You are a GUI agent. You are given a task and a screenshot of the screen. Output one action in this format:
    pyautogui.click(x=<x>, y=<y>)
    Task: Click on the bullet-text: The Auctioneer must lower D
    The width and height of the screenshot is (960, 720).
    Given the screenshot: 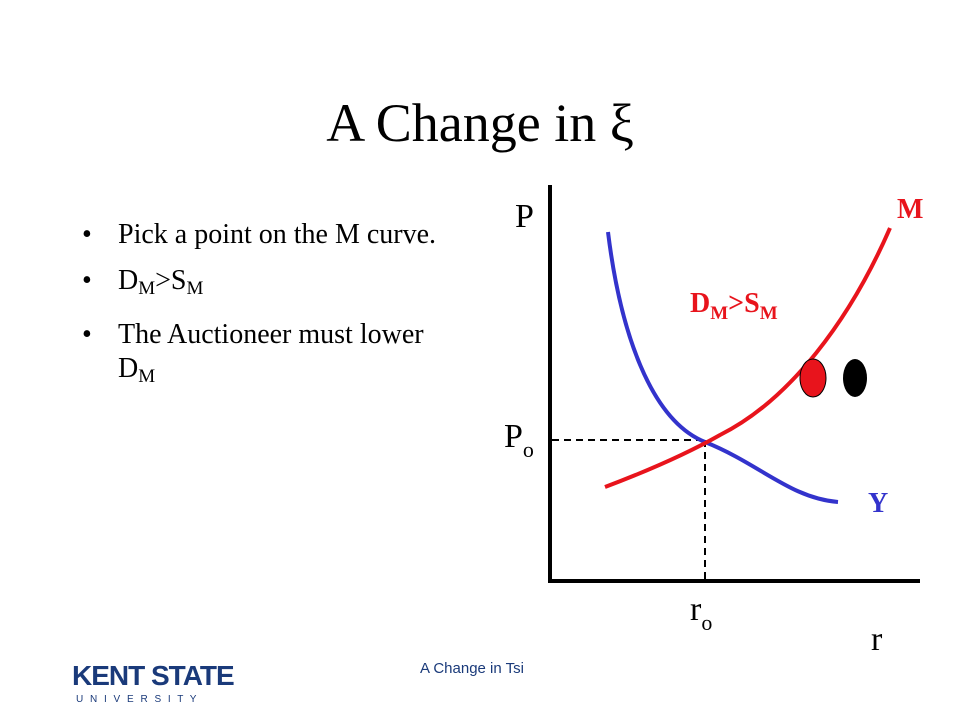 What is the action you would take?
    pyautogui.click(x=271, y=351)
    